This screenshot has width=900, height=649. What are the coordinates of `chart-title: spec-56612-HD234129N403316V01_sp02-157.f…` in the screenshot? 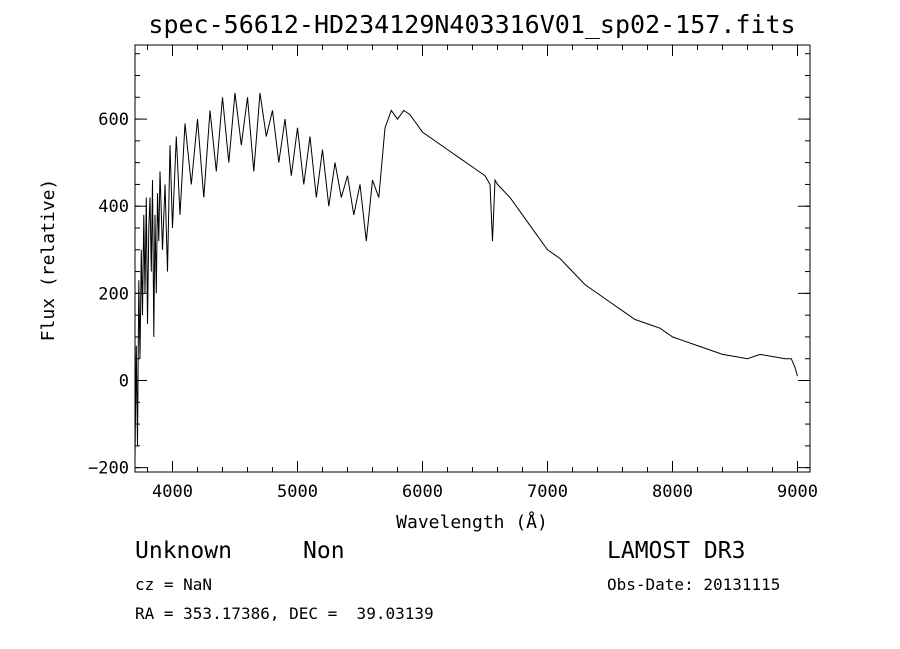 It's located at (471, 24).